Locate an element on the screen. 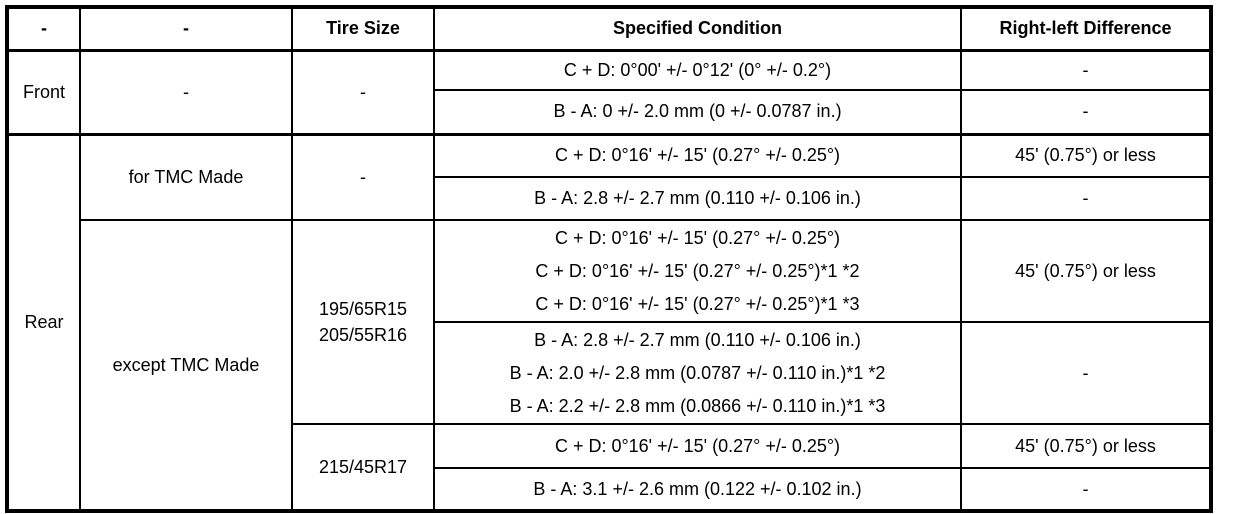 Image resolution: width=1248 pixels, height=514 pixels. r17-ba-difference: - is located at coordinates (1086, 489).